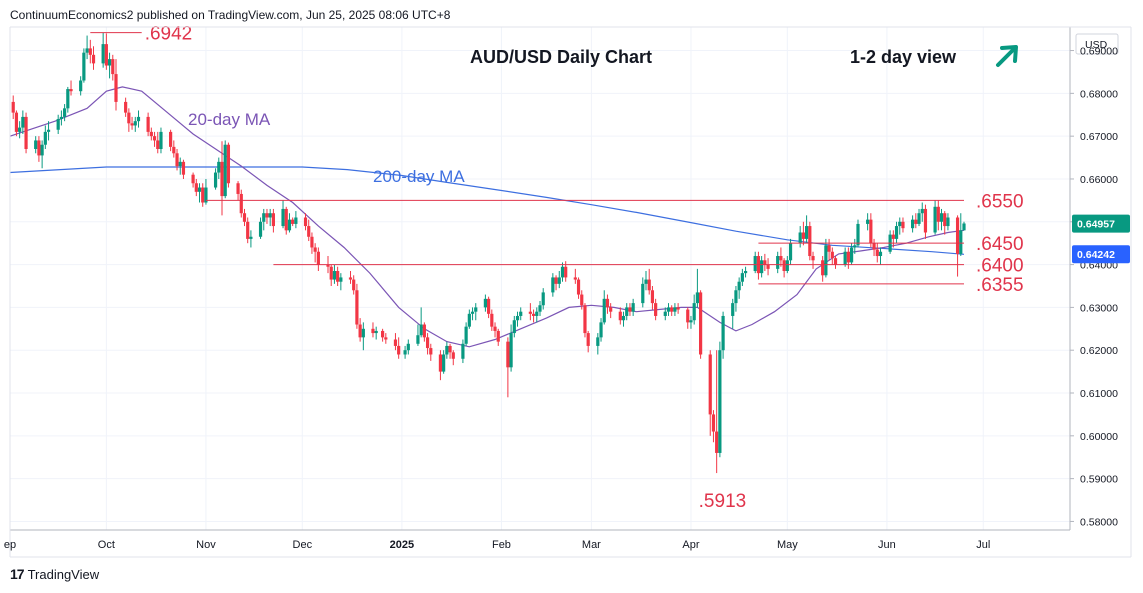 The width and height of the screenshot is (1143, 593). I want to click on tradingview-brand: TradingView, so click(63, 574).